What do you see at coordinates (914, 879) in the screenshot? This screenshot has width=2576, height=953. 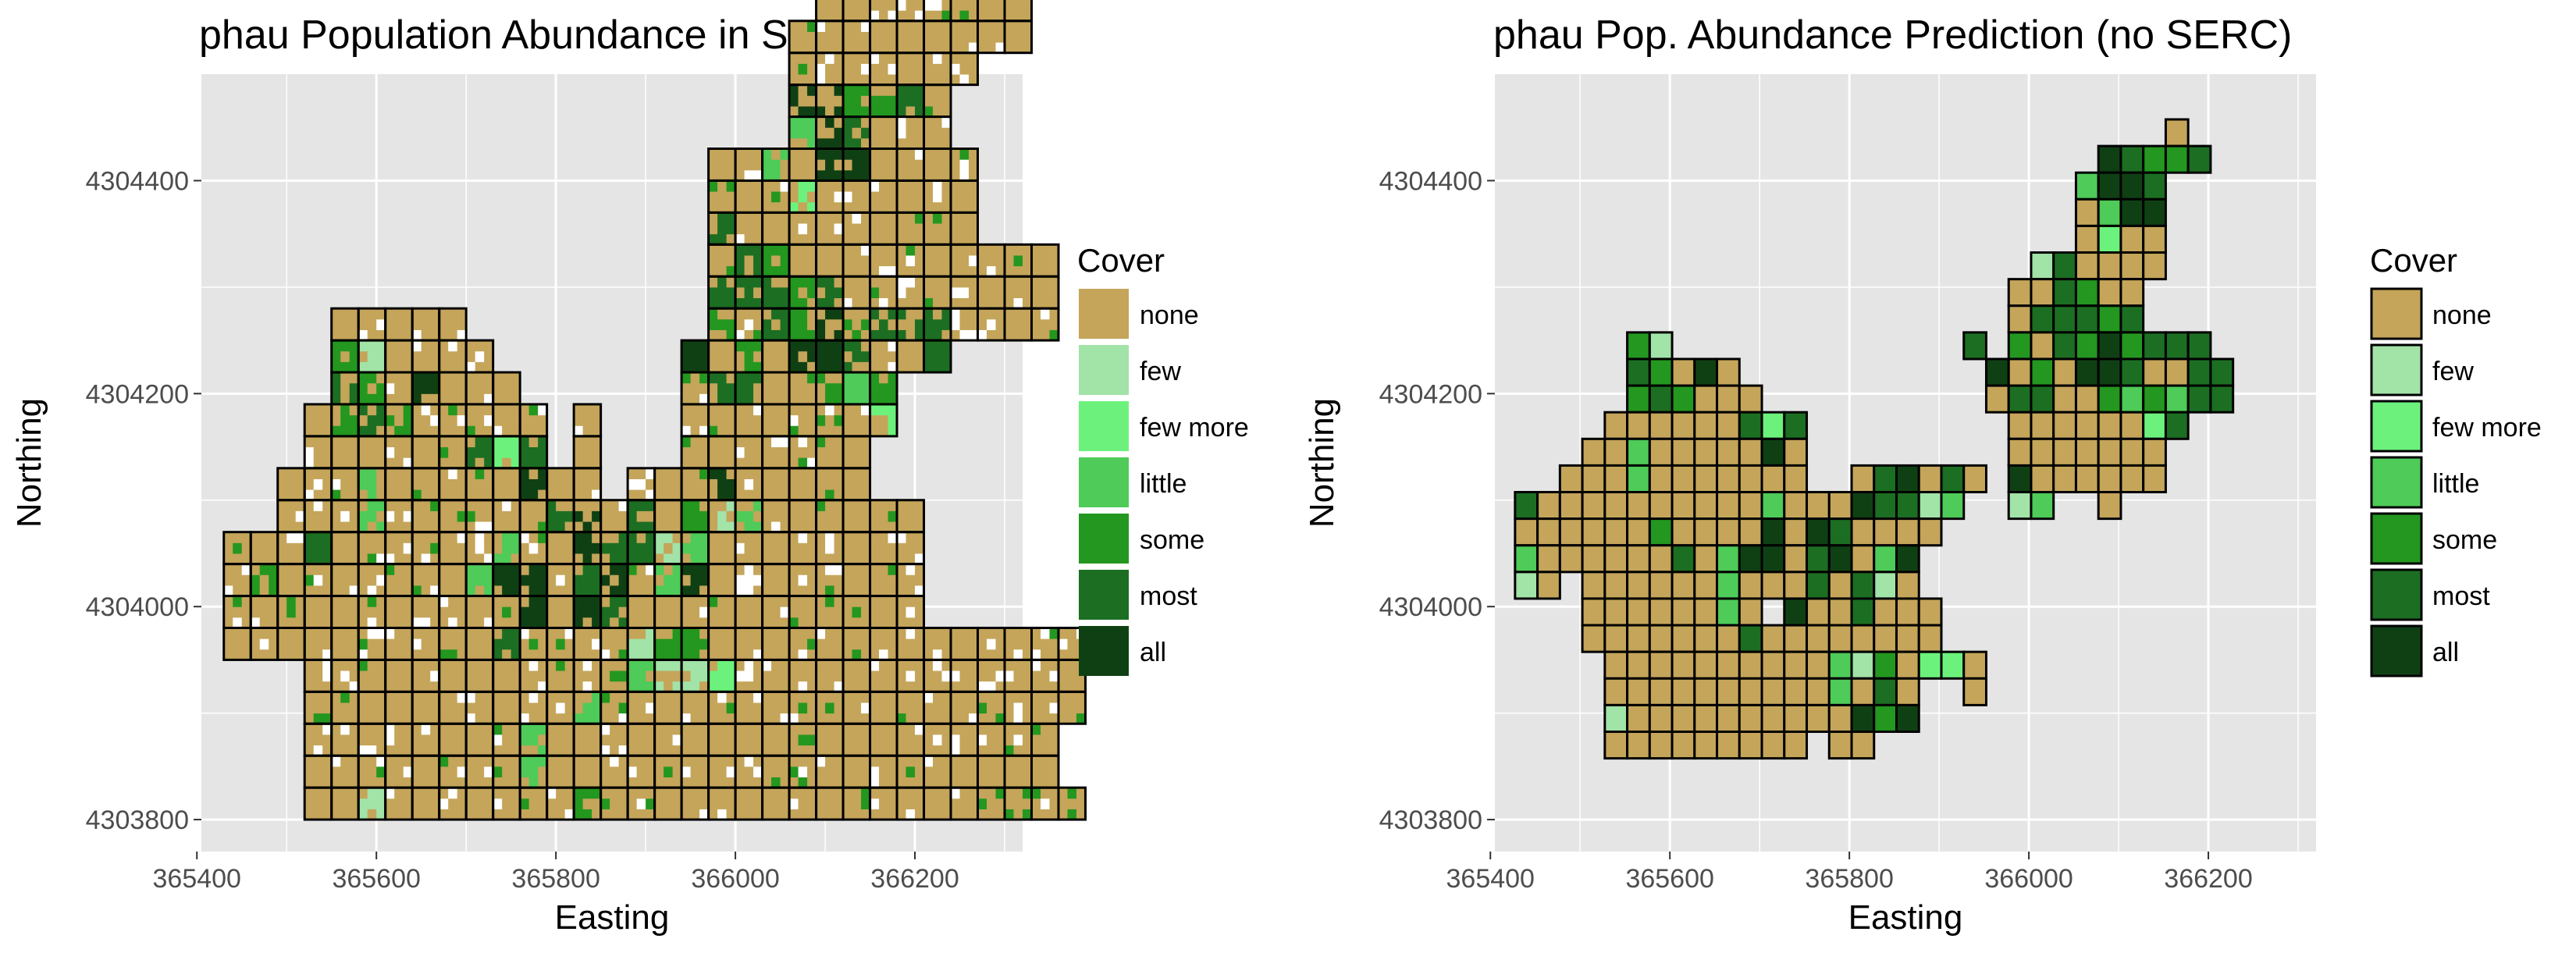 I see `x-tick-label: 366200` at bounding box center [914, 879].